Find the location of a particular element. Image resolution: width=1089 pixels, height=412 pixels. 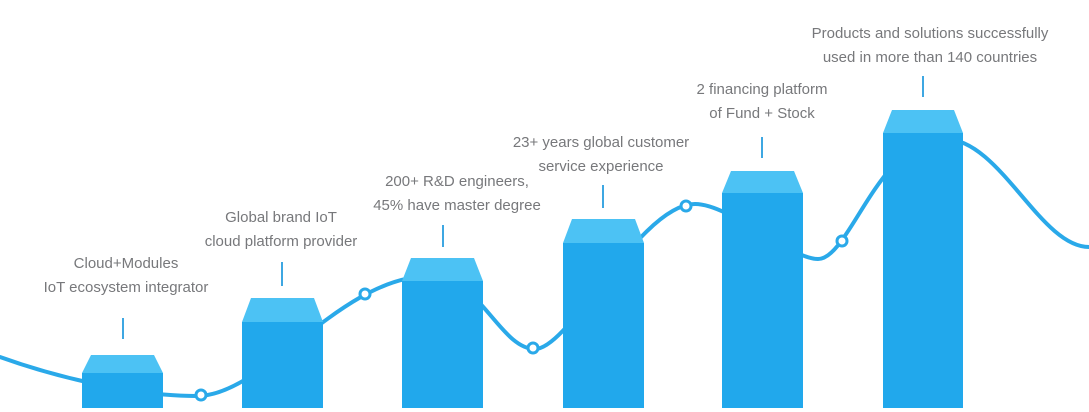

milestone-label-2: Global brand IoT cloud platform provider is located at coordinates (281, 230).